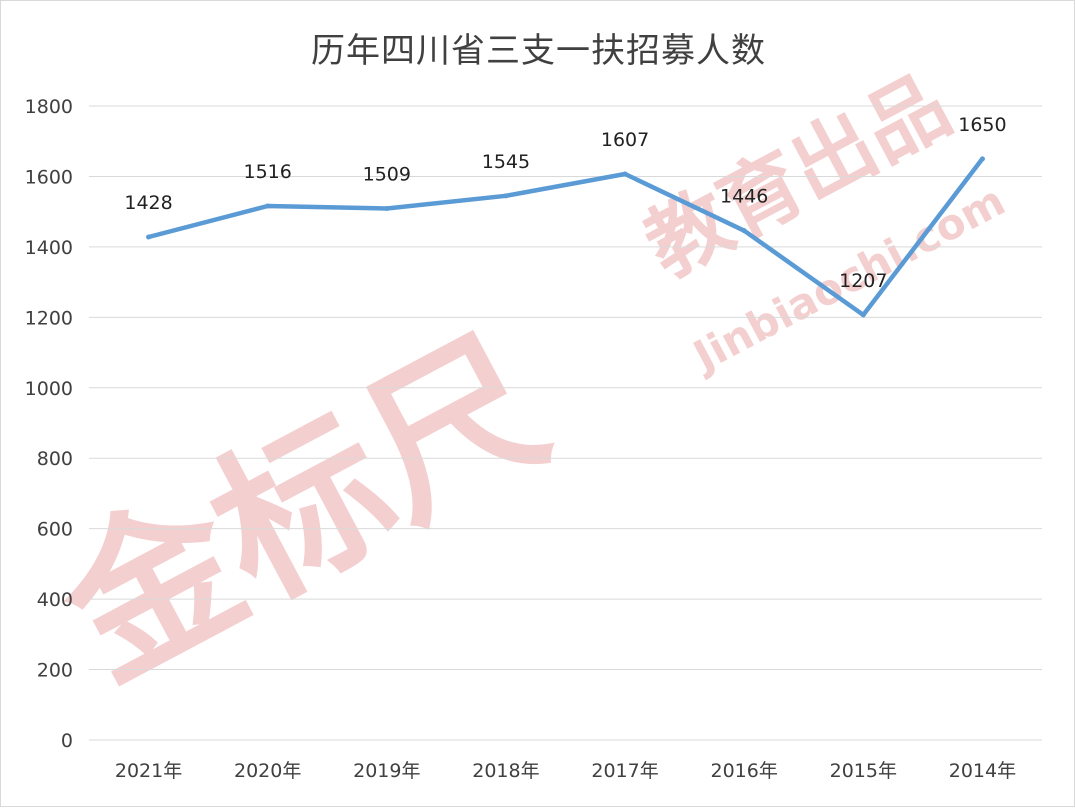  I want to click on data-label: 1607, so click(625, 140).